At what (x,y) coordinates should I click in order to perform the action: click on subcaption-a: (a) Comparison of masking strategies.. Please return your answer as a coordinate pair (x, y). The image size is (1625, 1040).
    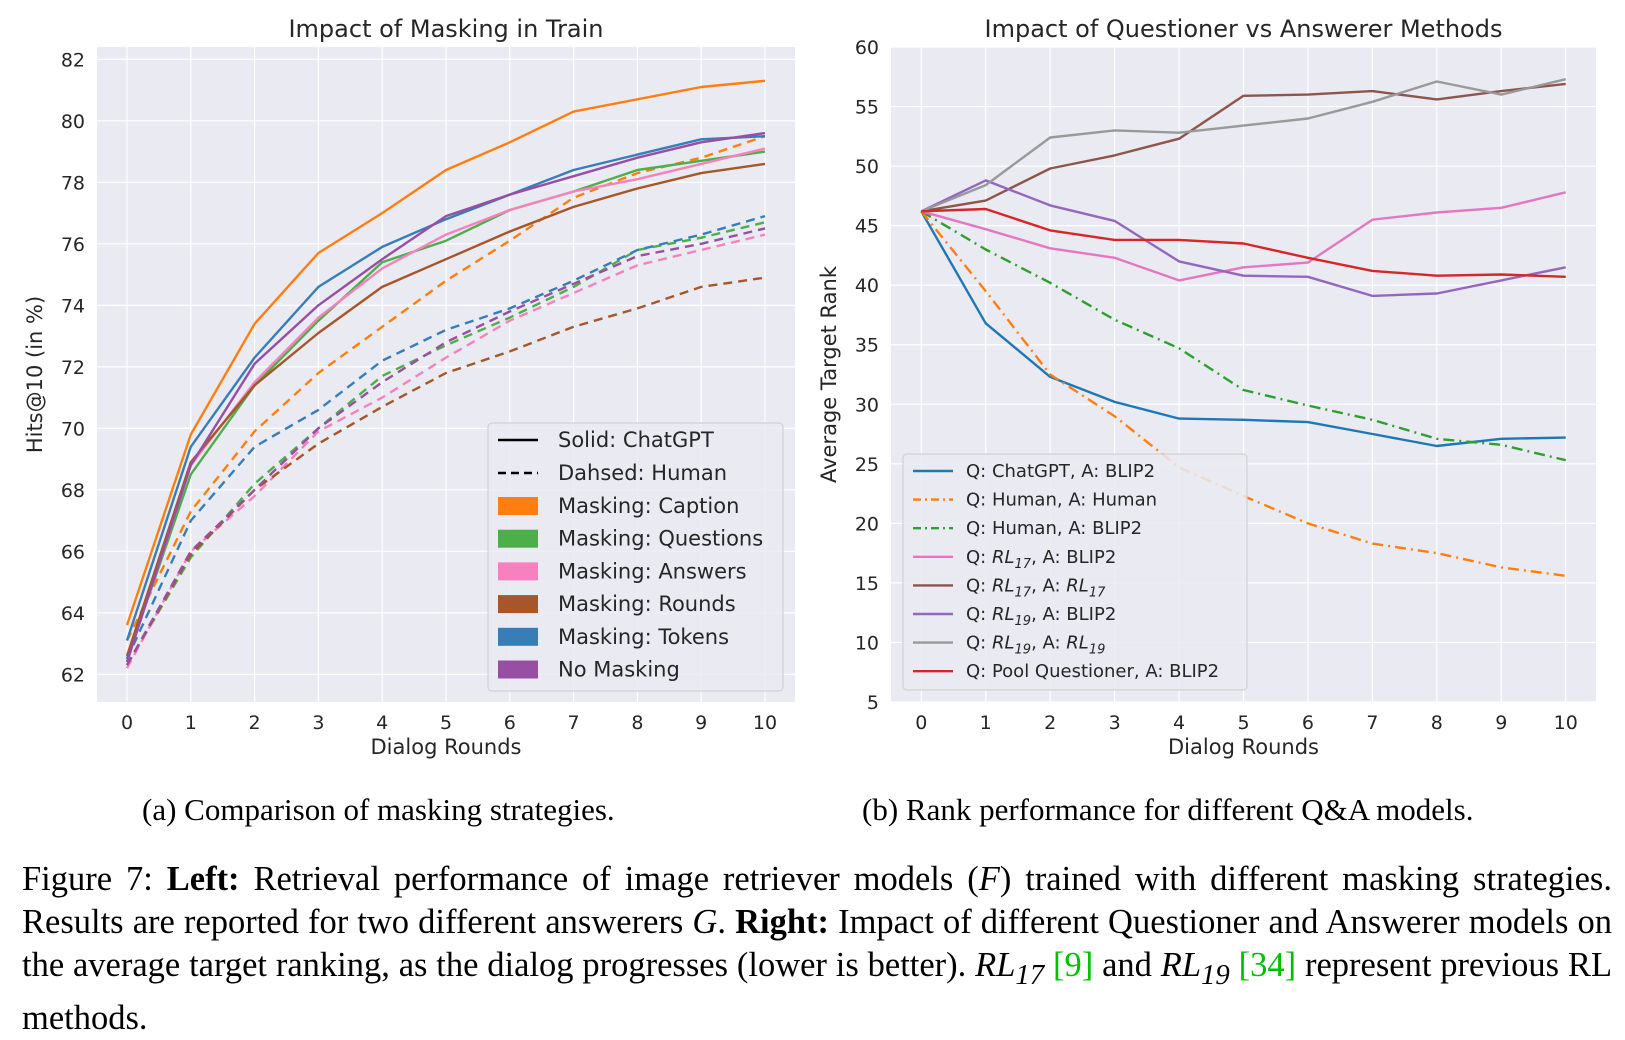
    Looking at the image, I should click on (378, 810).